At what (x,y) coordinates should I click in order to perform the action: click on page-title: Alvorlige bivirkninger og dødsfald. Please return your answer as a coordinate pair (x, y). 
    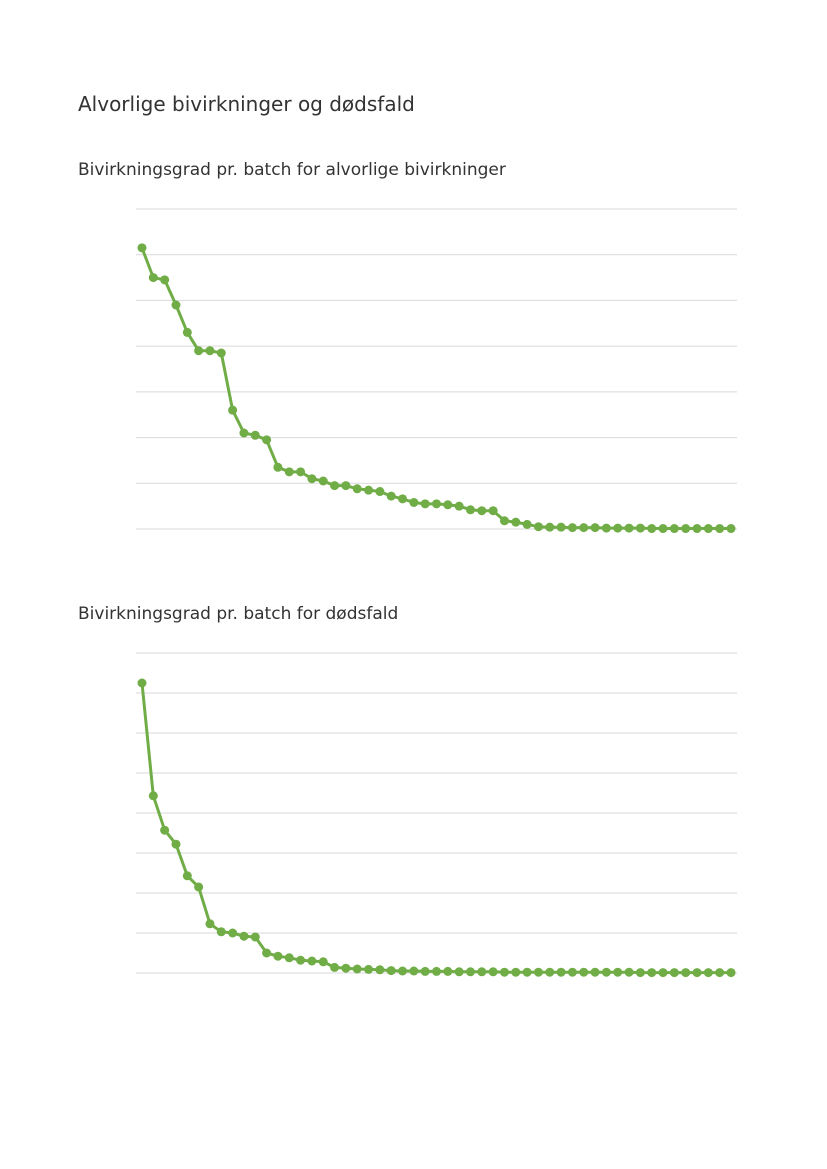
    Looking at the image, I should click on (246, 104).